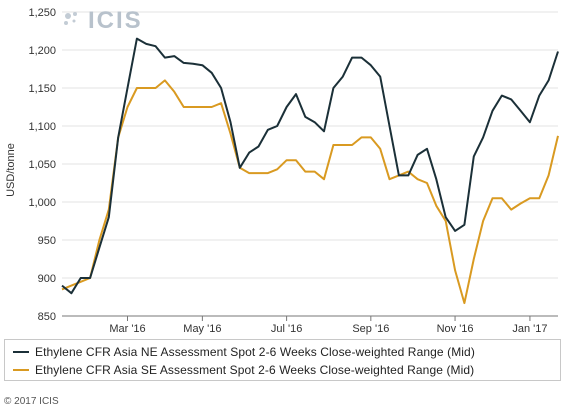 This screenshot has height=412, width=576. I want to click on x-tick-label: Sep '16, so click(370, 329).